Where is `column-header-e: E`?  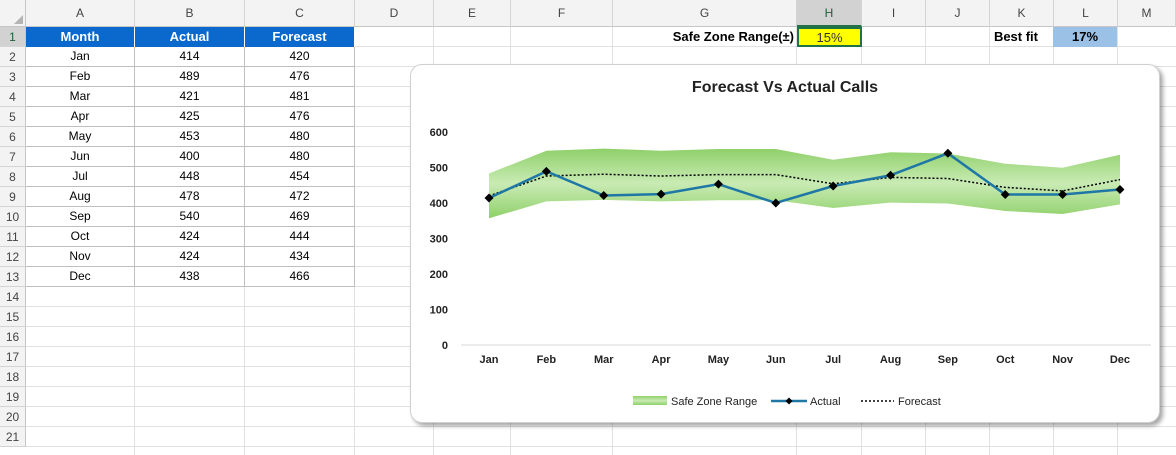
column-header-e: E is located at coordinates (472, 13).